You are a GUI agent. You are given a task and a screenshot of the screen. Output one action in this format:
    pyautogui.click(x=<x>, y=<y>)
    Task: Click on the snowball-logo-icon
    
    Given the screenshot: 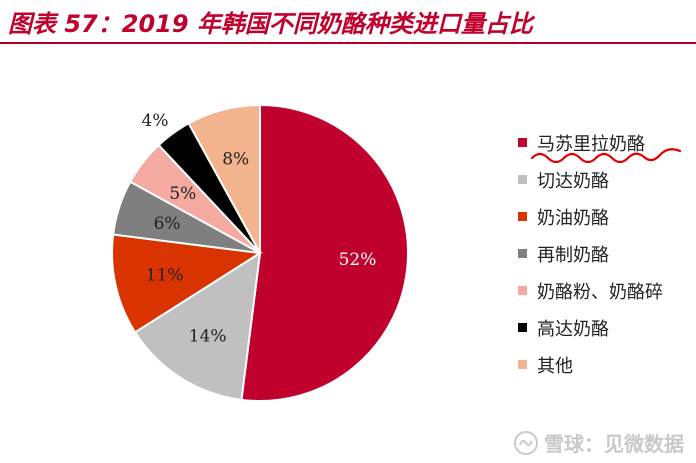 What is the action you would take?
    pyautogui.click(x=526, y=442)
    